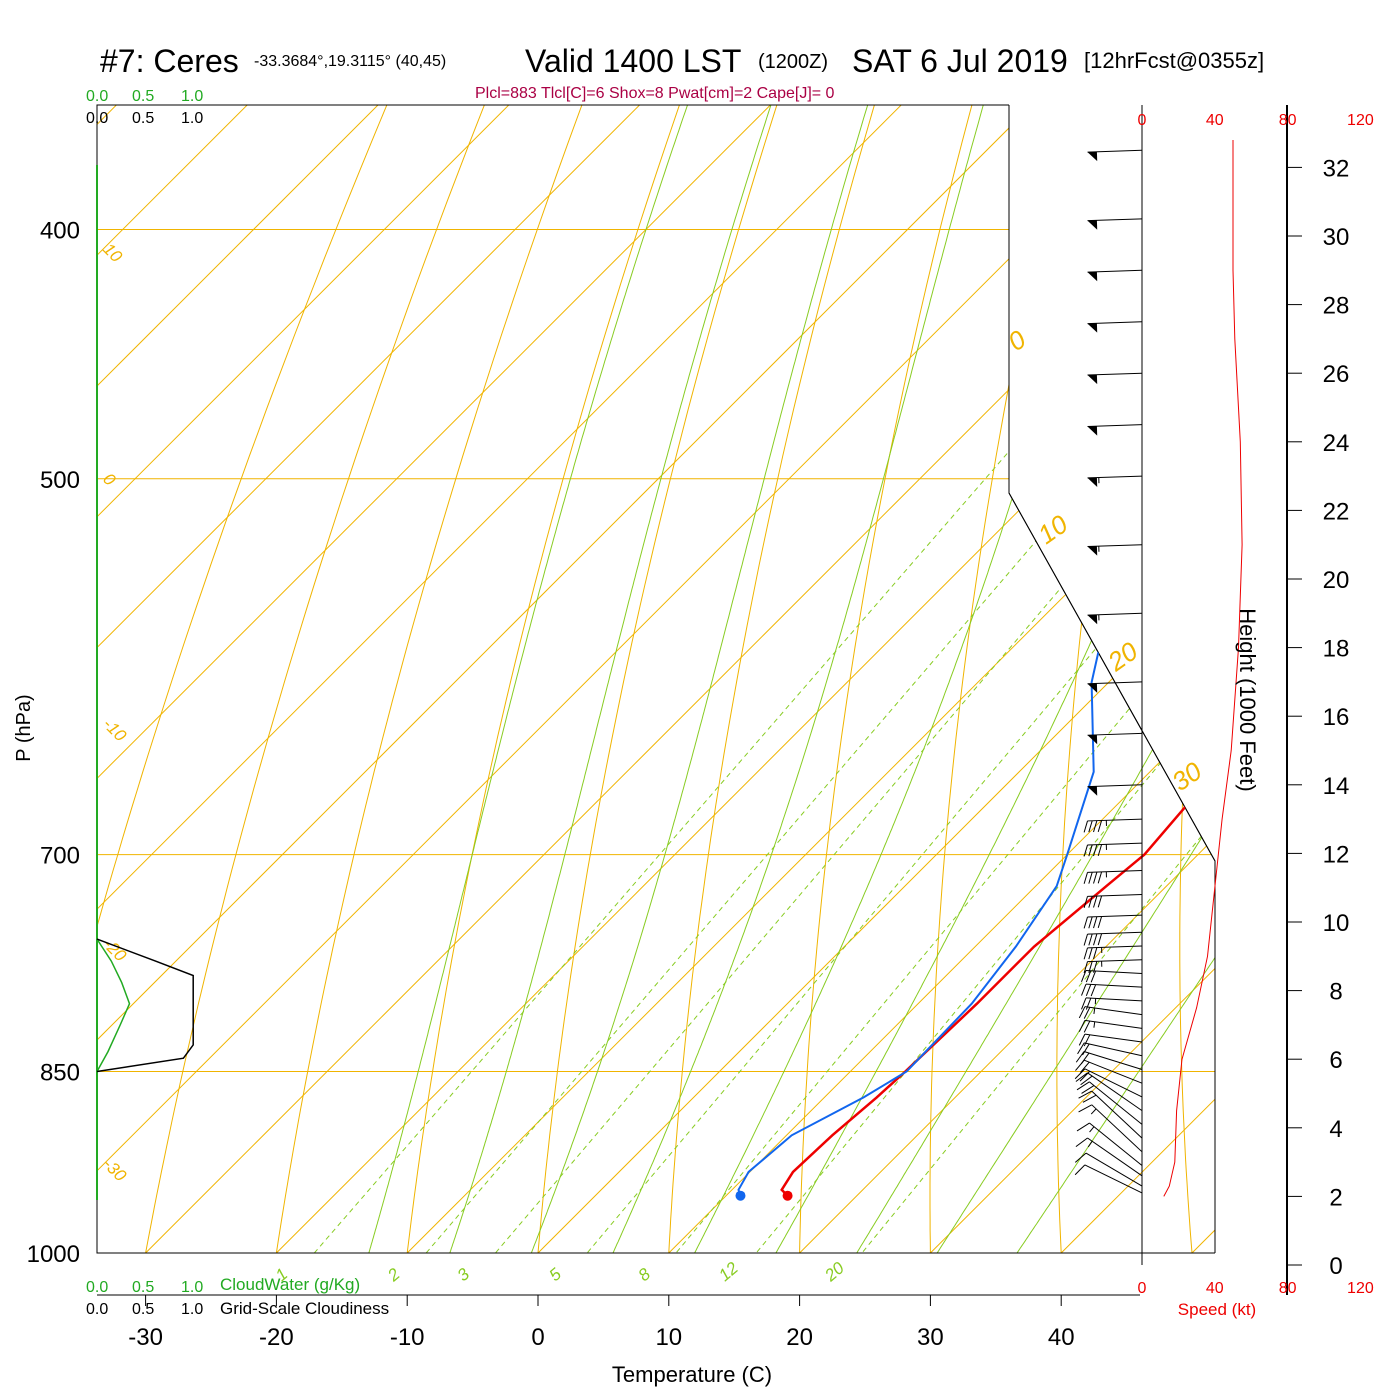  What do you see at coordinates (728, 1271) in the screenshot?
I see `mixing-ratio-label: 12` at bounding box center [728, 1271].